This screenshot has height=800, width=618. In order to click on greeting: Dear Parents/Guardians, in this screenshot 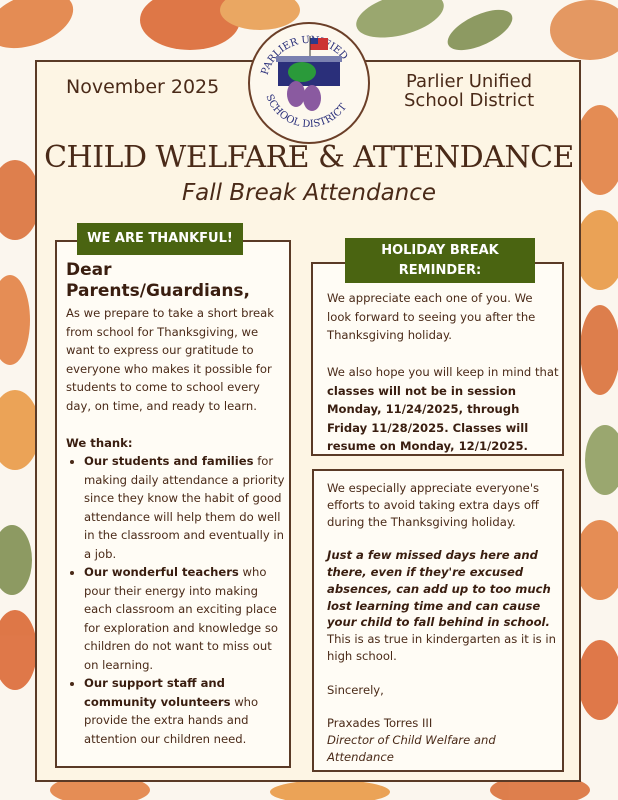, I will do `click(158, 280)`.